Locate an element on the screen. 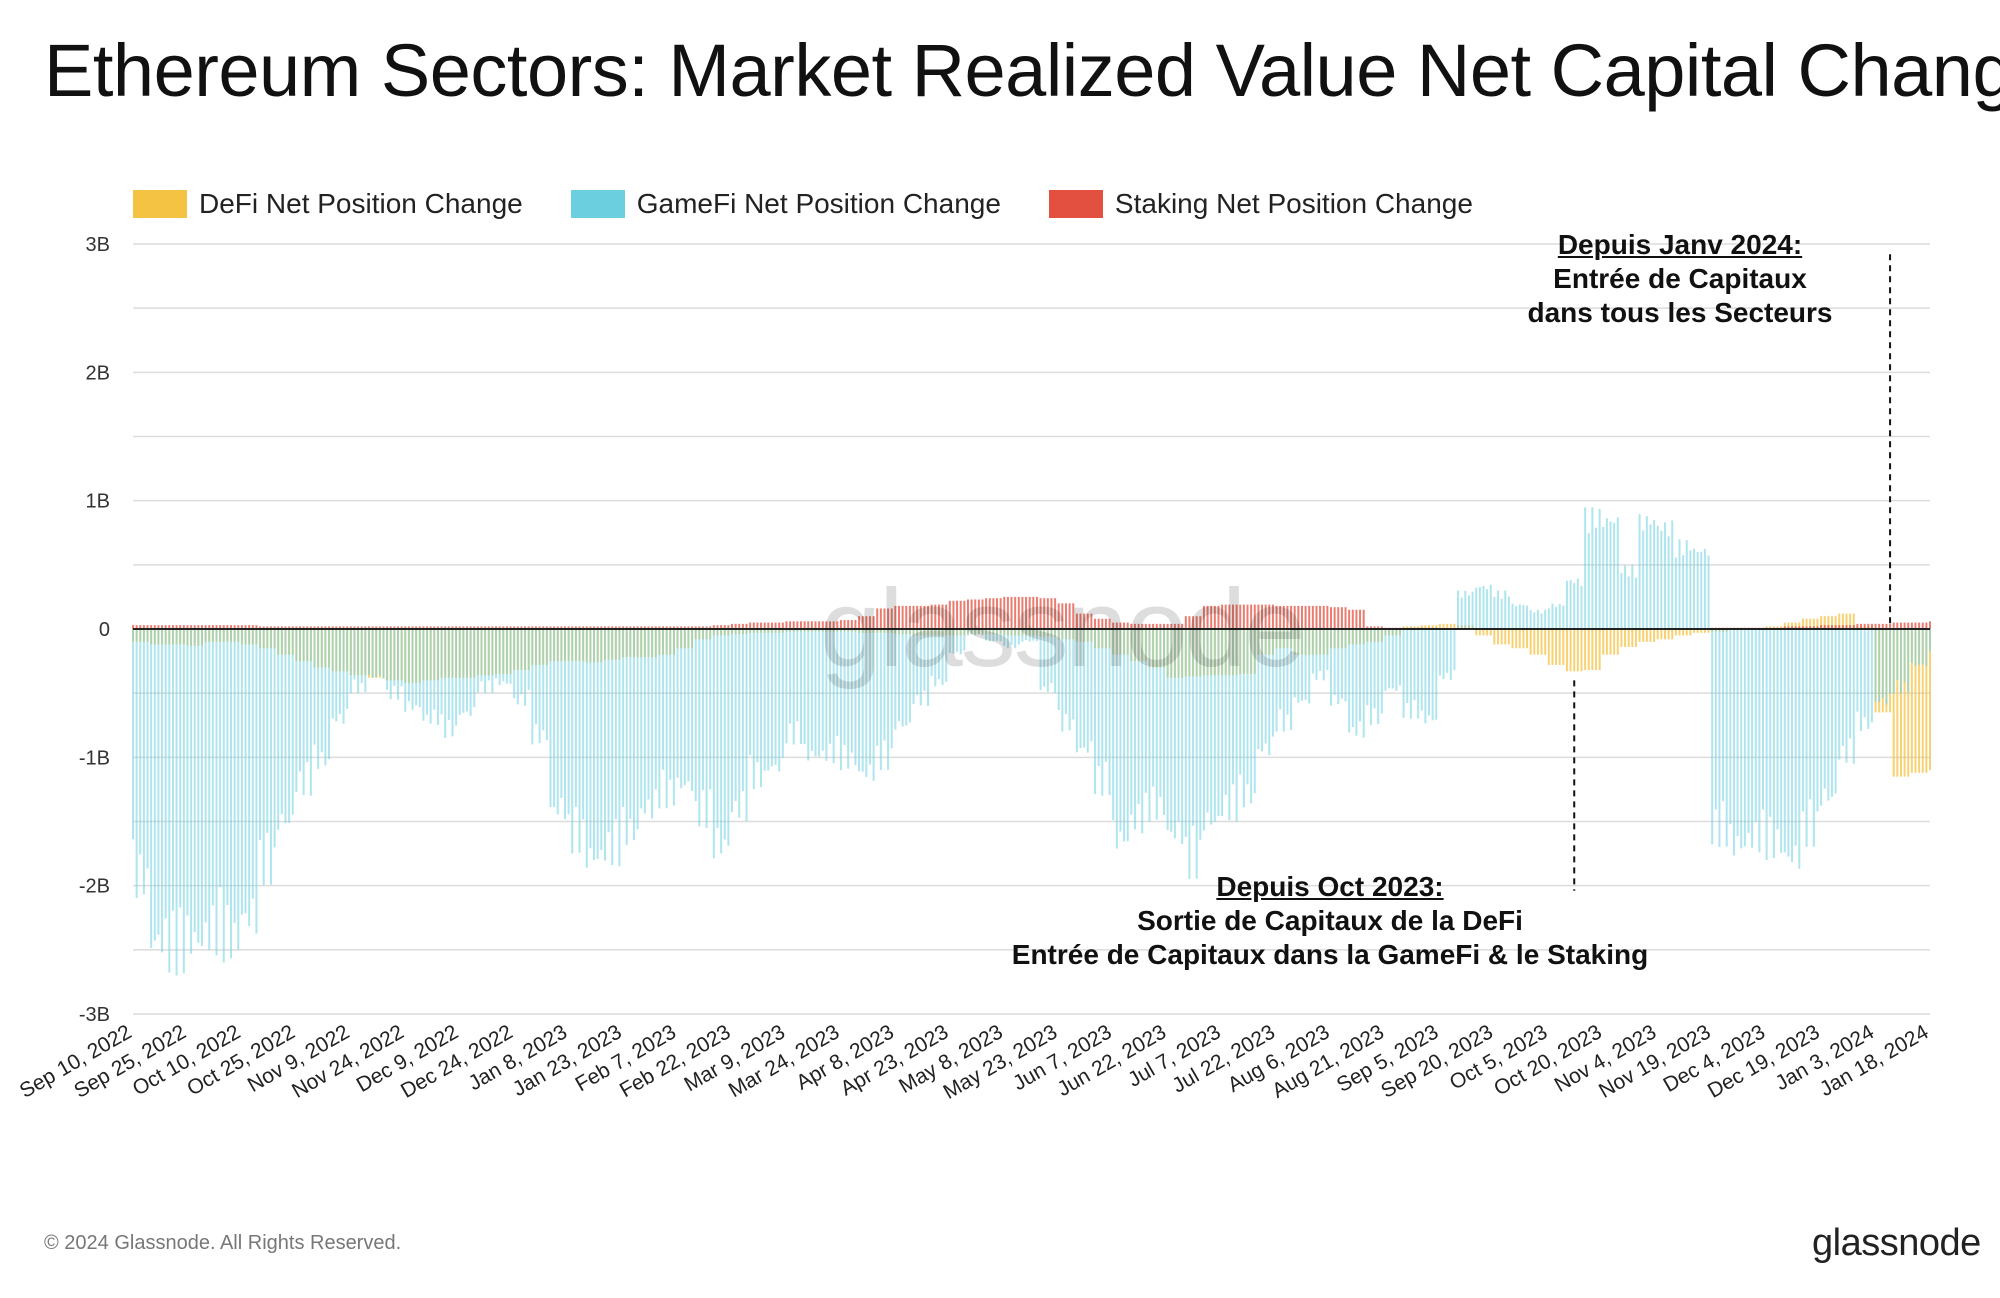  legend-swatch-staking is located at coordinates (1075, 204).